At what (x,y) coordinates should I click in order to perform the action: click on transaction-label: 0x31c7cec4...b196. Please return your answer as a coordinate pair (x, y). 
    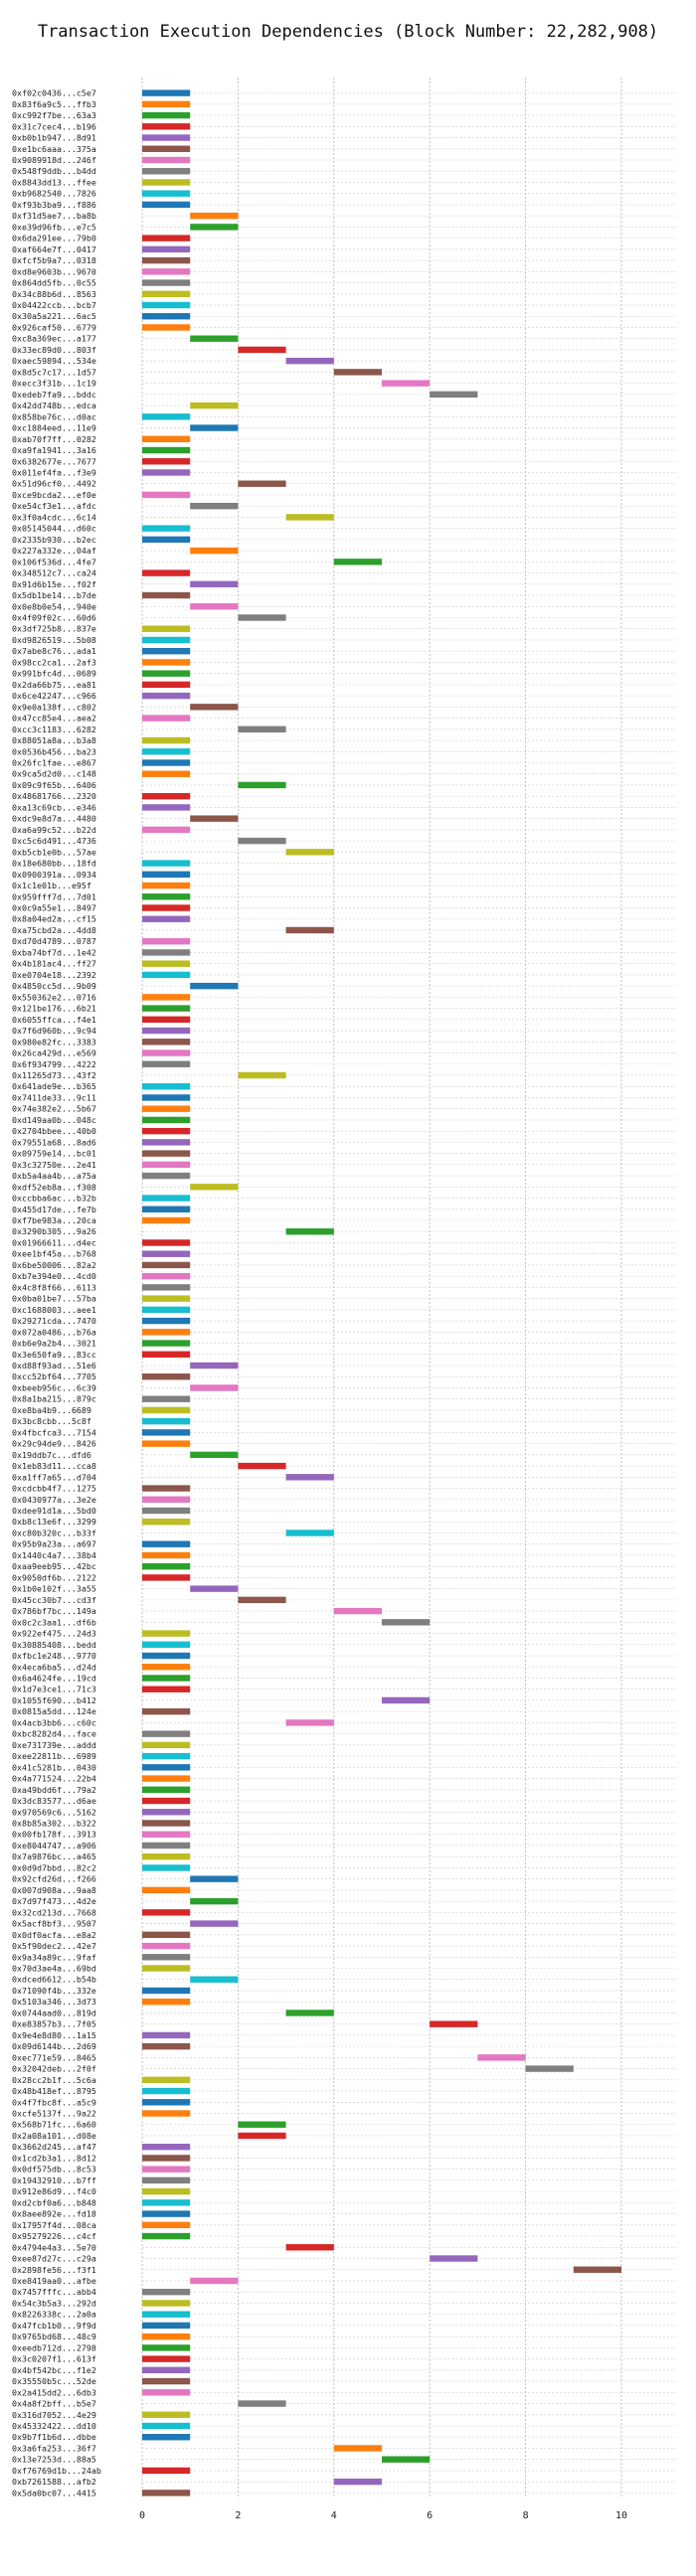
    Looking at the image, I should click on (54, 126).